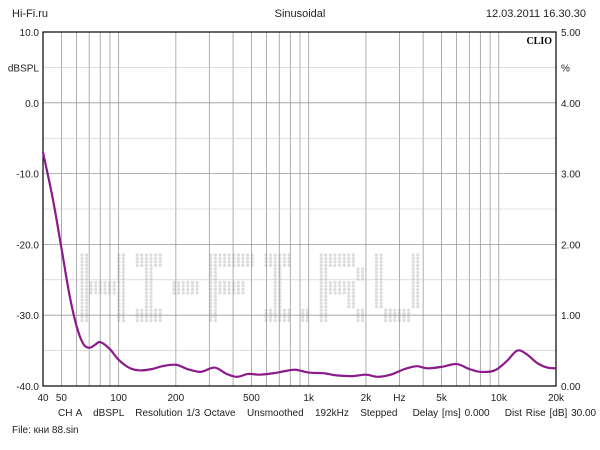  Describe the element at coordinates (30, 33) in the screenshot. I see `y-tick-label: 10.0` at that location.